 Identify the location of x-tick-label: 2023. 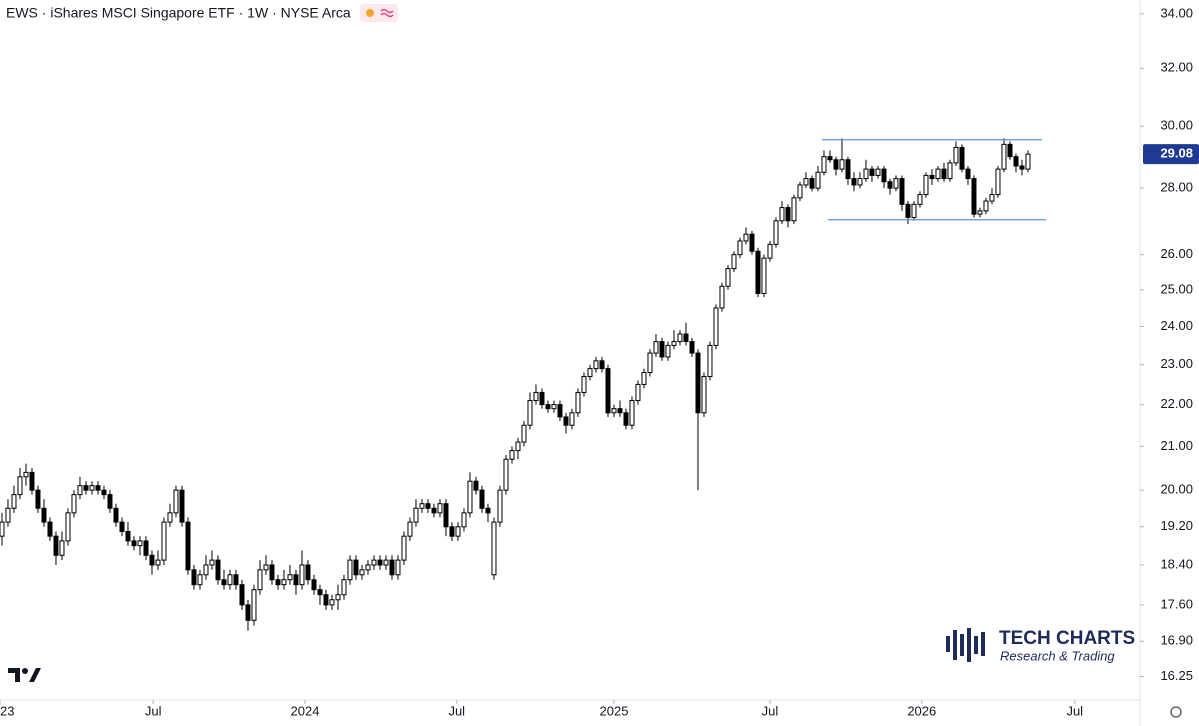
(7, 710).